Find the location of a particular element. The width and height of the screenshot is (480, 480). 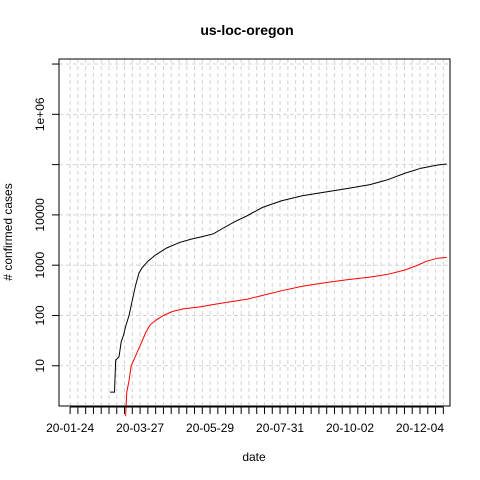

y-tick-label: 1e+06 is located at coordinates (40, 114).